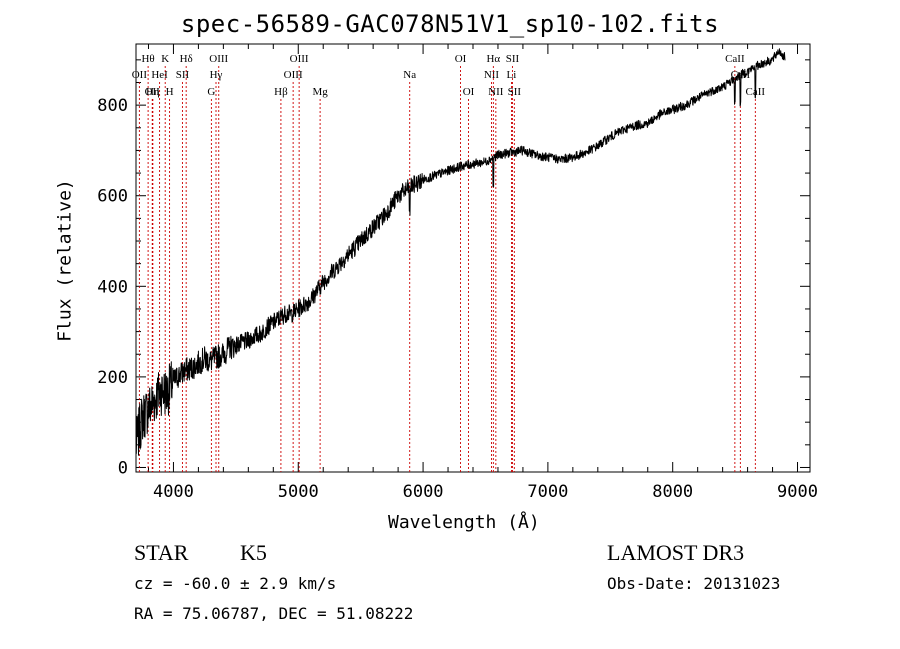  Describe the element at coordinates (281, 92) in the screenshot. I see `spectral-line-label: Hβ` at that location.